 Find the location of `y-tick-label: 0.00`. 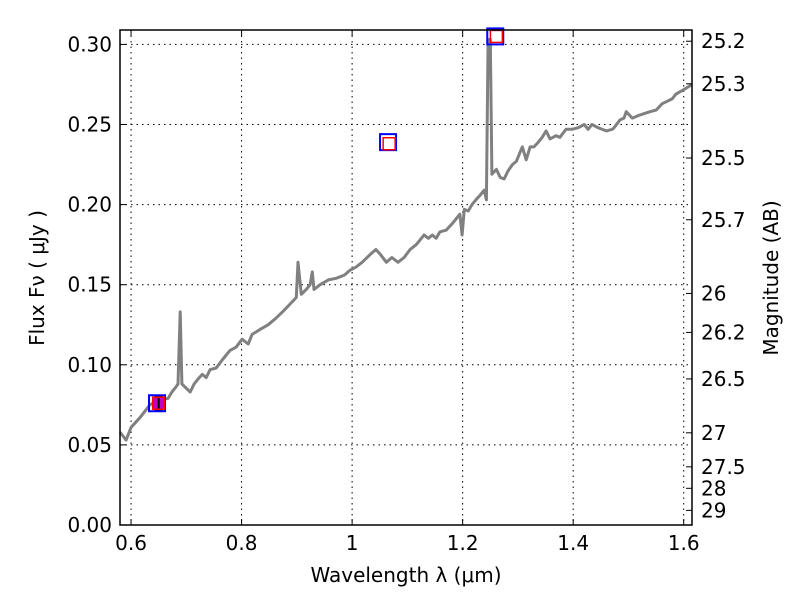

y-tick-label: 0.00 is located at coordinates (89, 525).